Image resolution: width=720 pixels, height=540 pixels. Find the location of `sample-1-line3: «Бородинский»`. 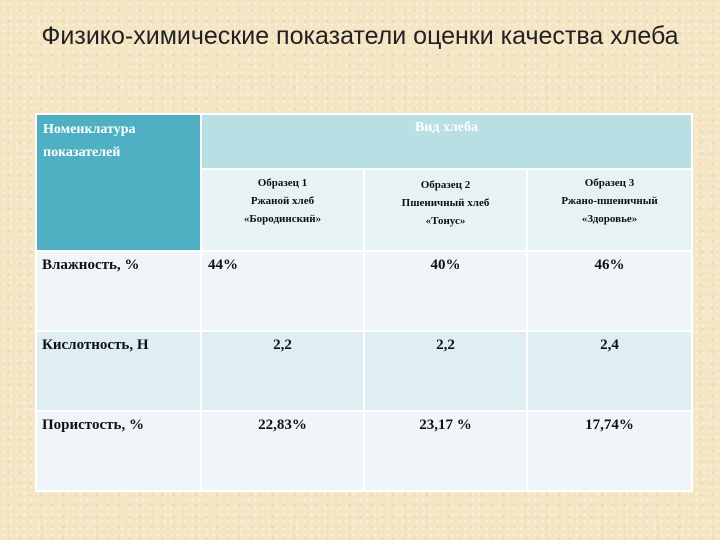

sample-1-line3: «Бородинский» is located at coordinates (282, 219).